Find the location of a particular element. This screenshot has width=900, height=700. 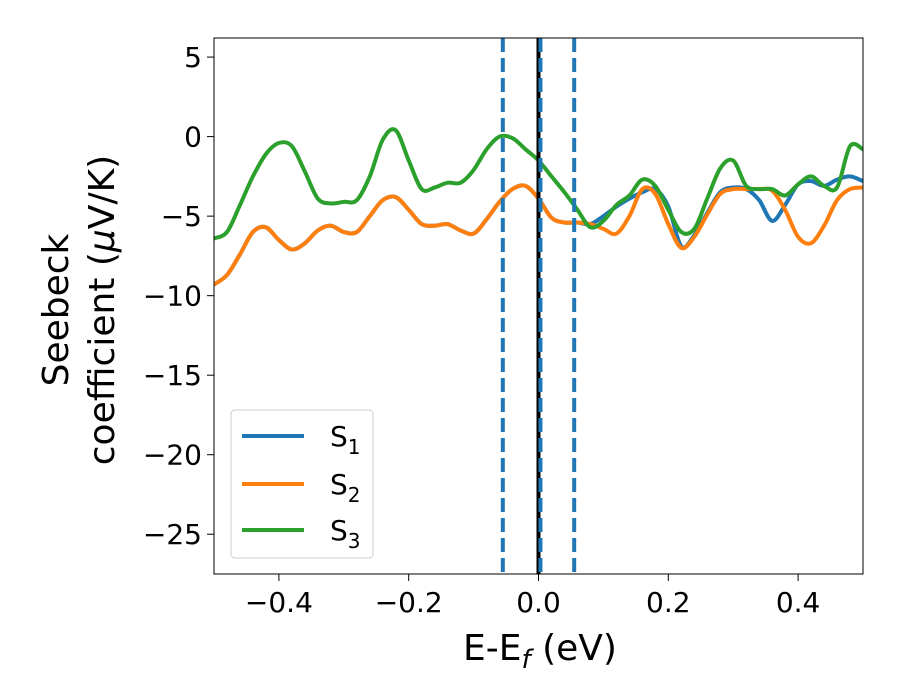

y-axis-title-line1: Seebeck is located at coordinates (56, 309).